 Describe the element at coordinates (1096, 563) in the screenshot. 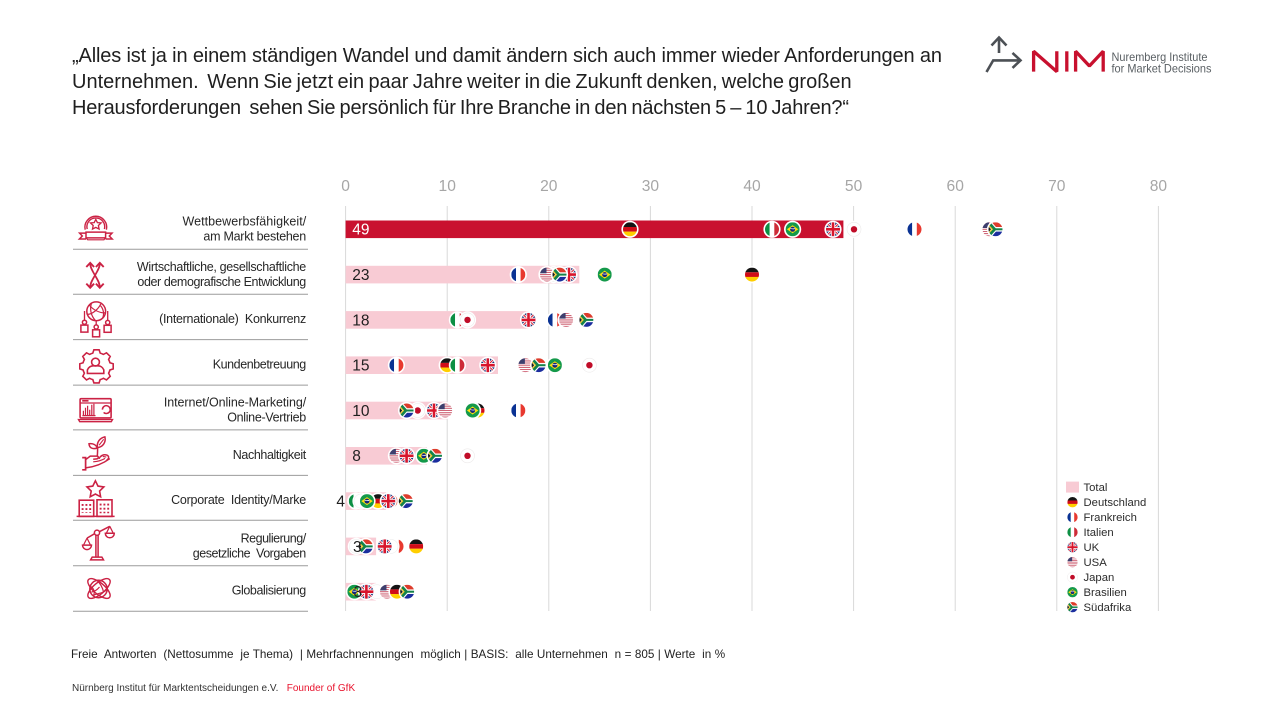

I see `svg-text: USA` at that location.